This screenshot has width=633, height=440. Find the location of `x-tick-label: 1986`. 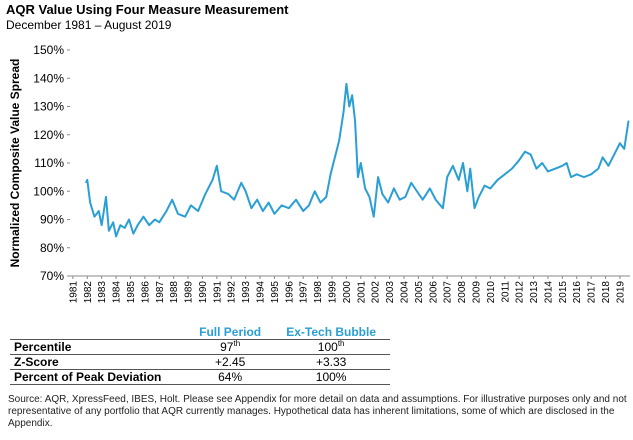

x-tick-label: 1986 is located at coordinates (145, 292).